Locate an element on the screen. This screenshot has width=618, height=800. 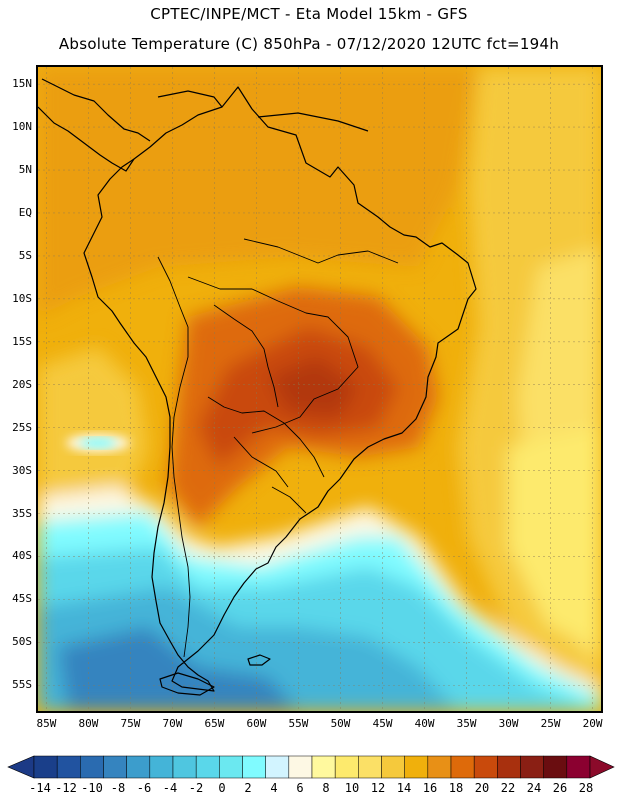
legend-level-label: 20 is located at coordinates (482, 788).